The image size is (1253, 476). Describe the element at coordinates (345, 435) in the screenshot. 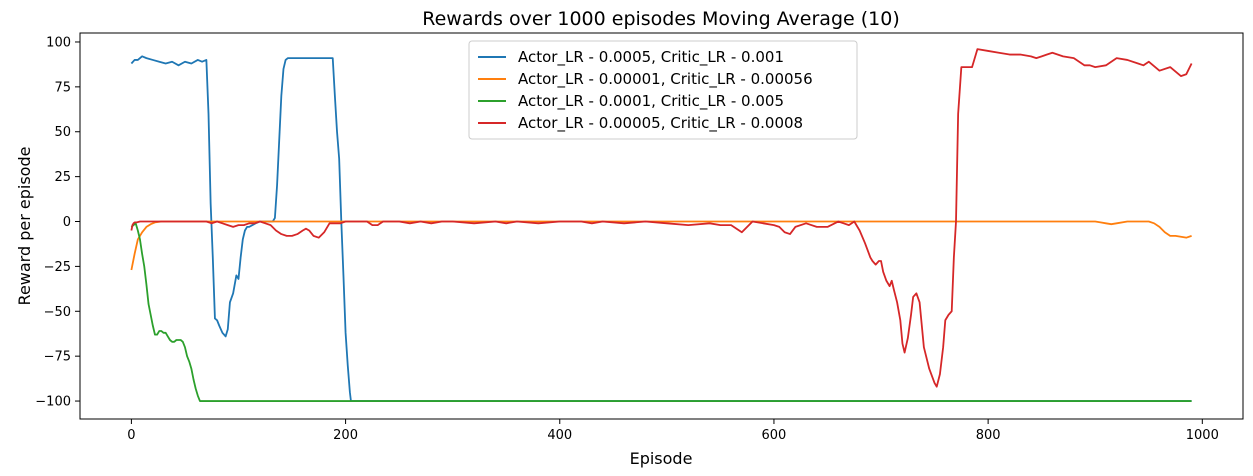

I see `x-tick-label: 200` at that location.